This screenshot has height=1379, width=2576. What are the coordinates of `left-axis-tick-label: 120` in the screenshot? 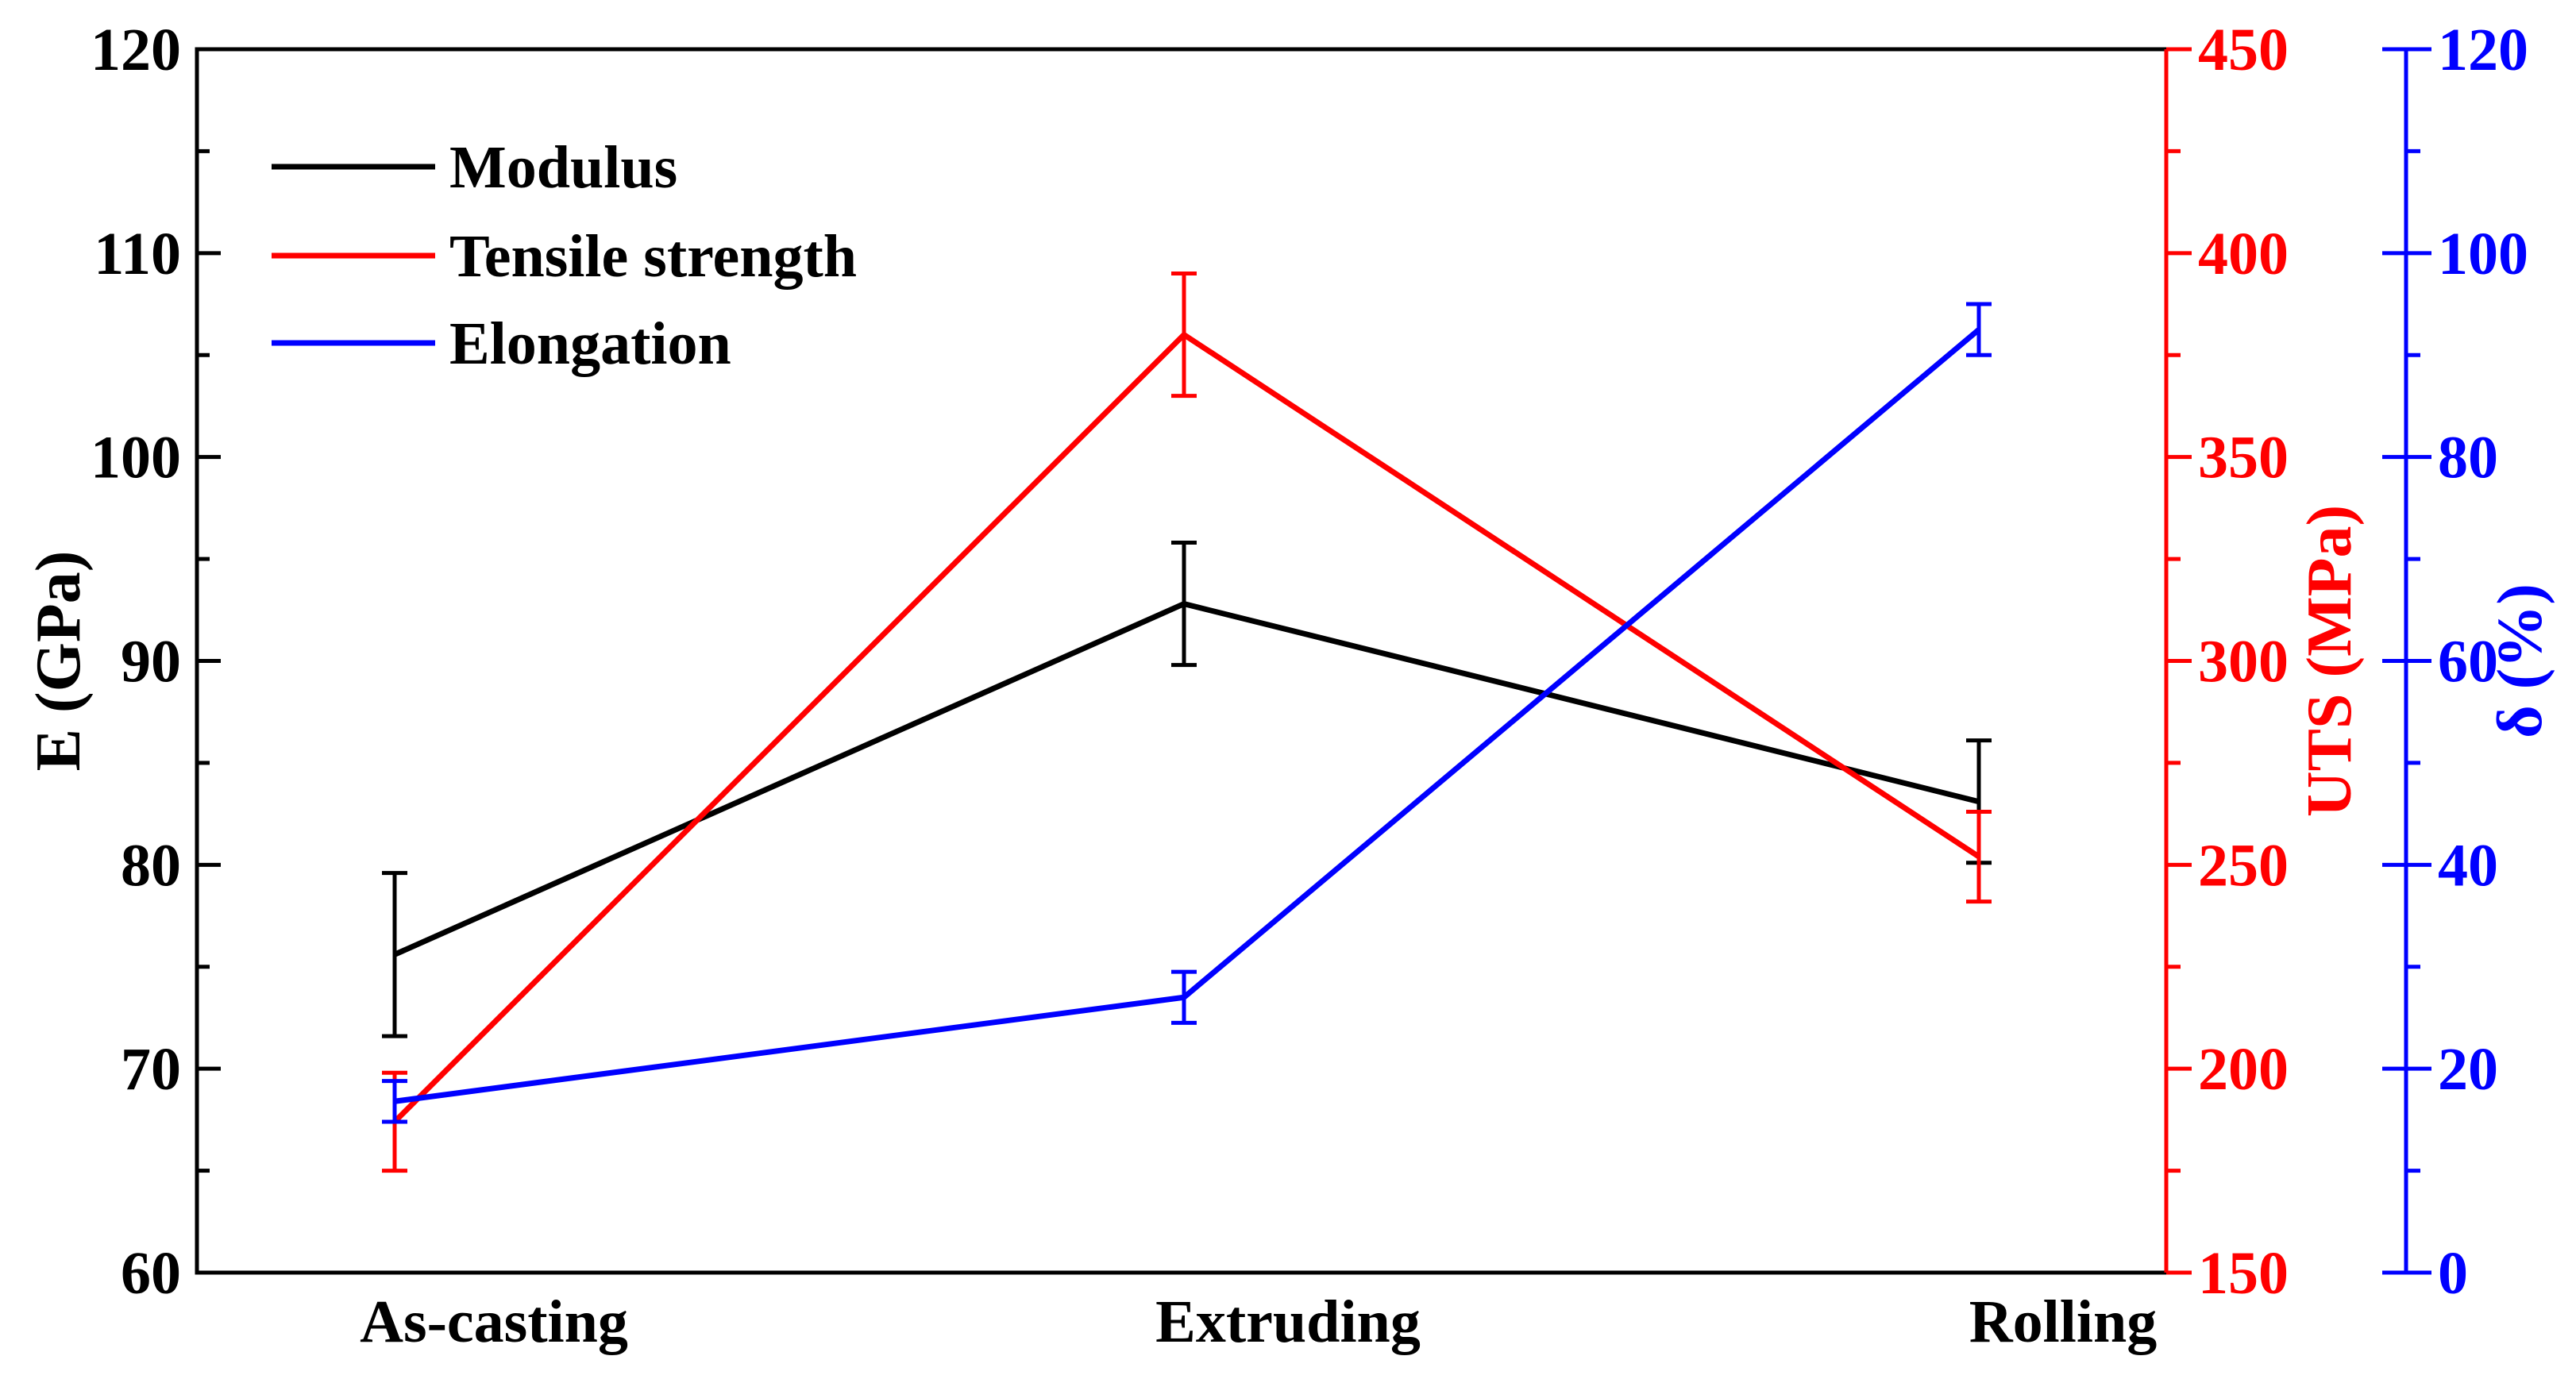 It's located at (136, 50).